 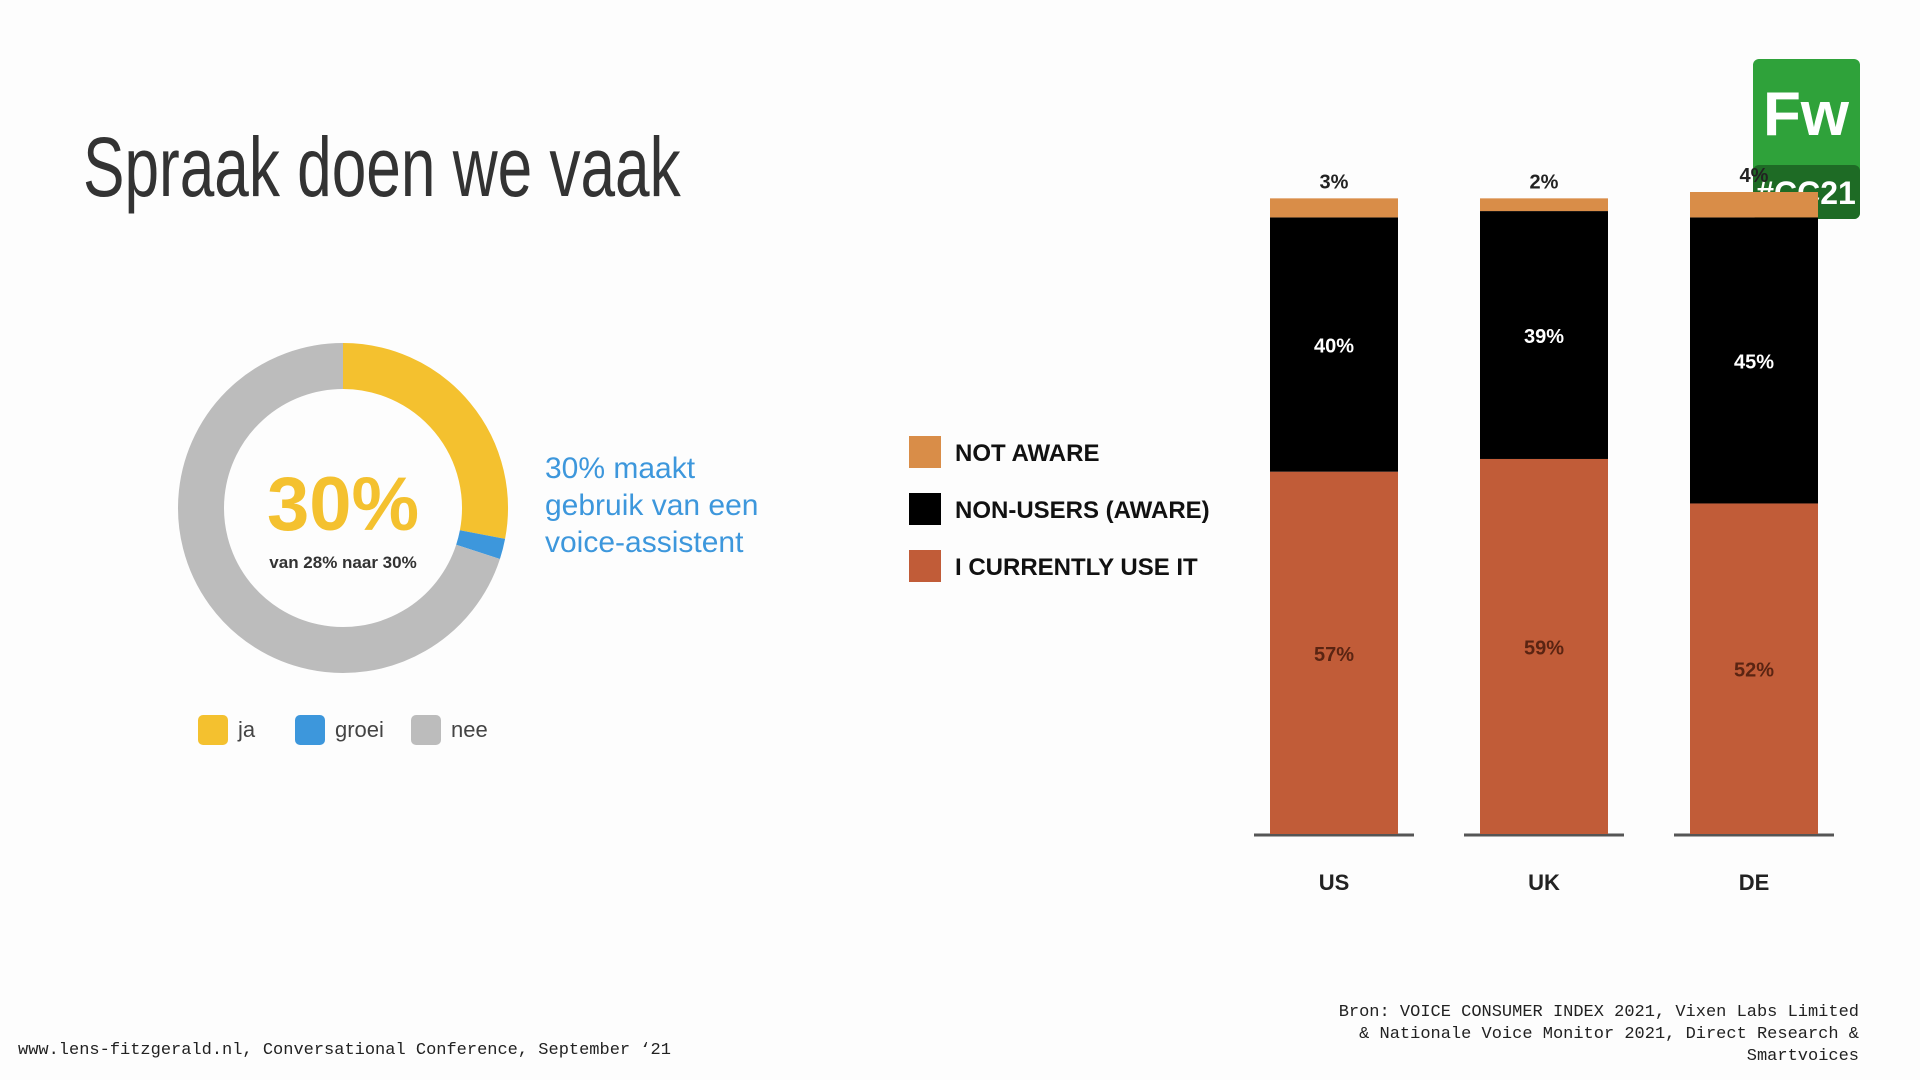 What do you see at coordinates (1754, 671) in the screenshot?
I see `value-label: 52%` at bounding box center [1754, 671].